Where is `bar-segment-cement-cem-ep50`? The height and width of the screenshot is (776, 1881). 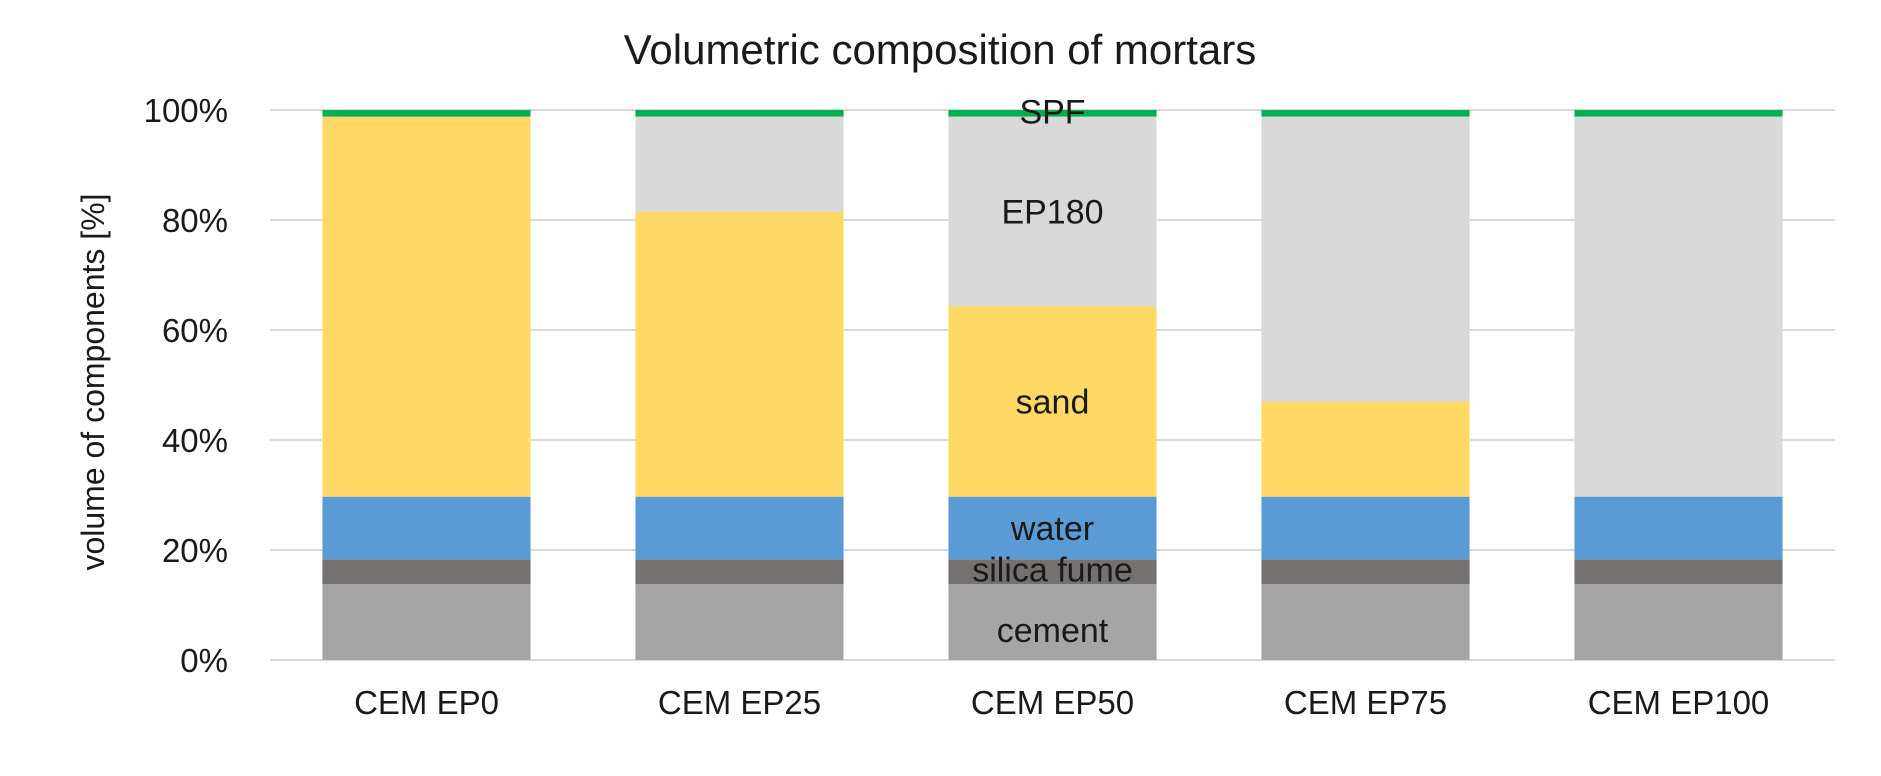 bar-segment-cement-cem-ep50 is located at coordinates (1052, 622).